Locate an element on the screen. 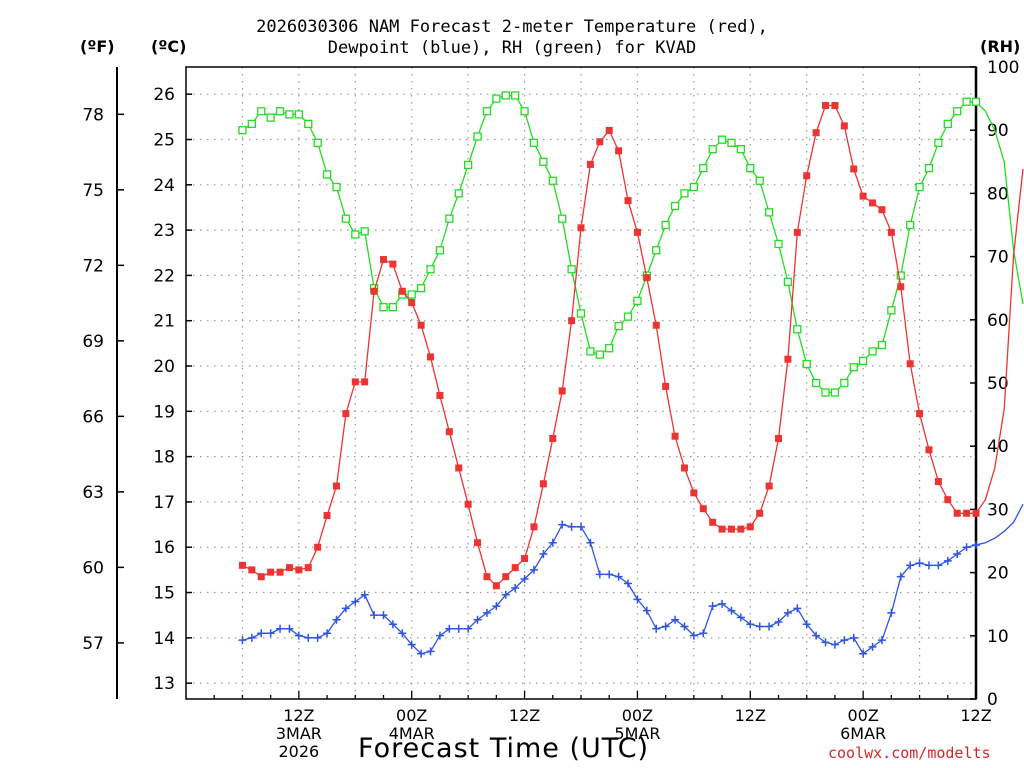 This screenshot has width=1024, height=768. x-tick-label: 6MAR is located at coordinates (863, 733).